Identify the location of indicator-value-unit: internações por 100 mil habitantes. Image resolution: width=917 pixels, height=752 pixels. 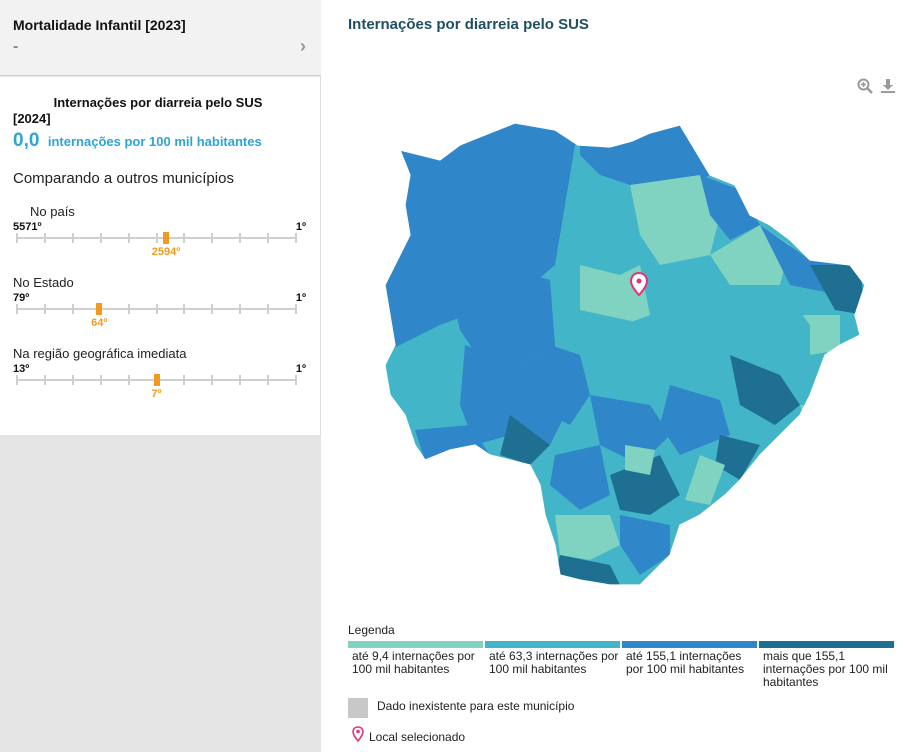
(154, 141).